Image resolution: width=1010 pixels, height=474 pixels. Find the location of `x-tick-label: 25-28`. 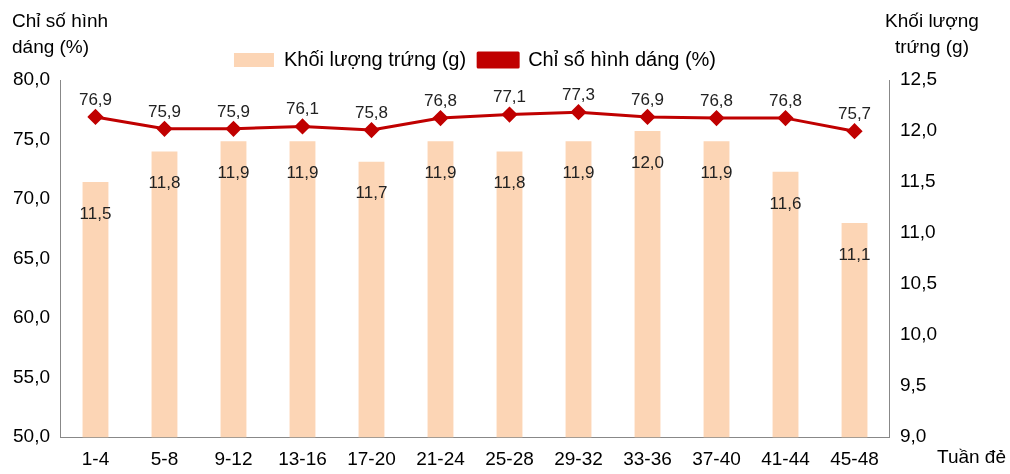

x-tick-label: 25-28 is located at coordinates (509, 458).